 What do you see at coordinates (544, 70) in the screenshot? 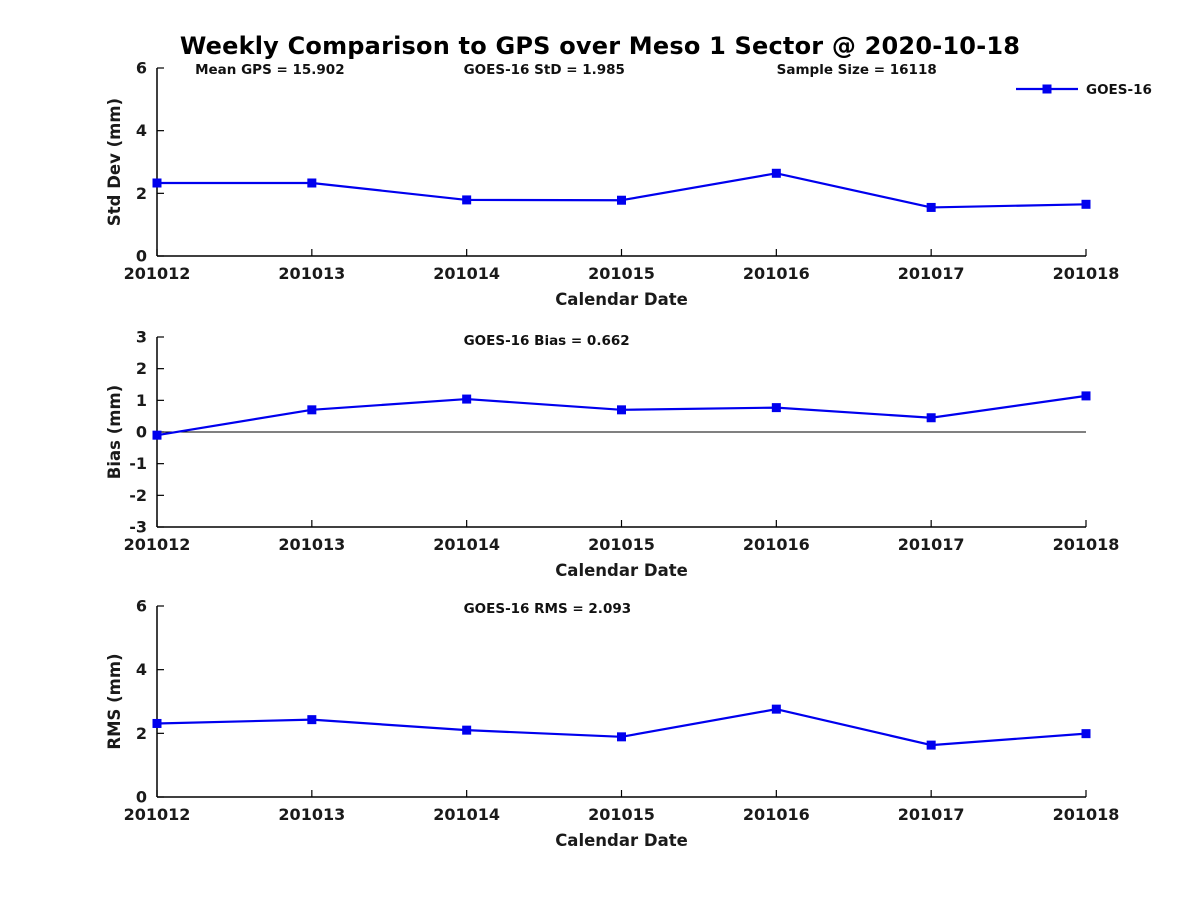
I see `std-dev-annotation: GOES-16 StD = 1.985` at bounding box center [544, 70].